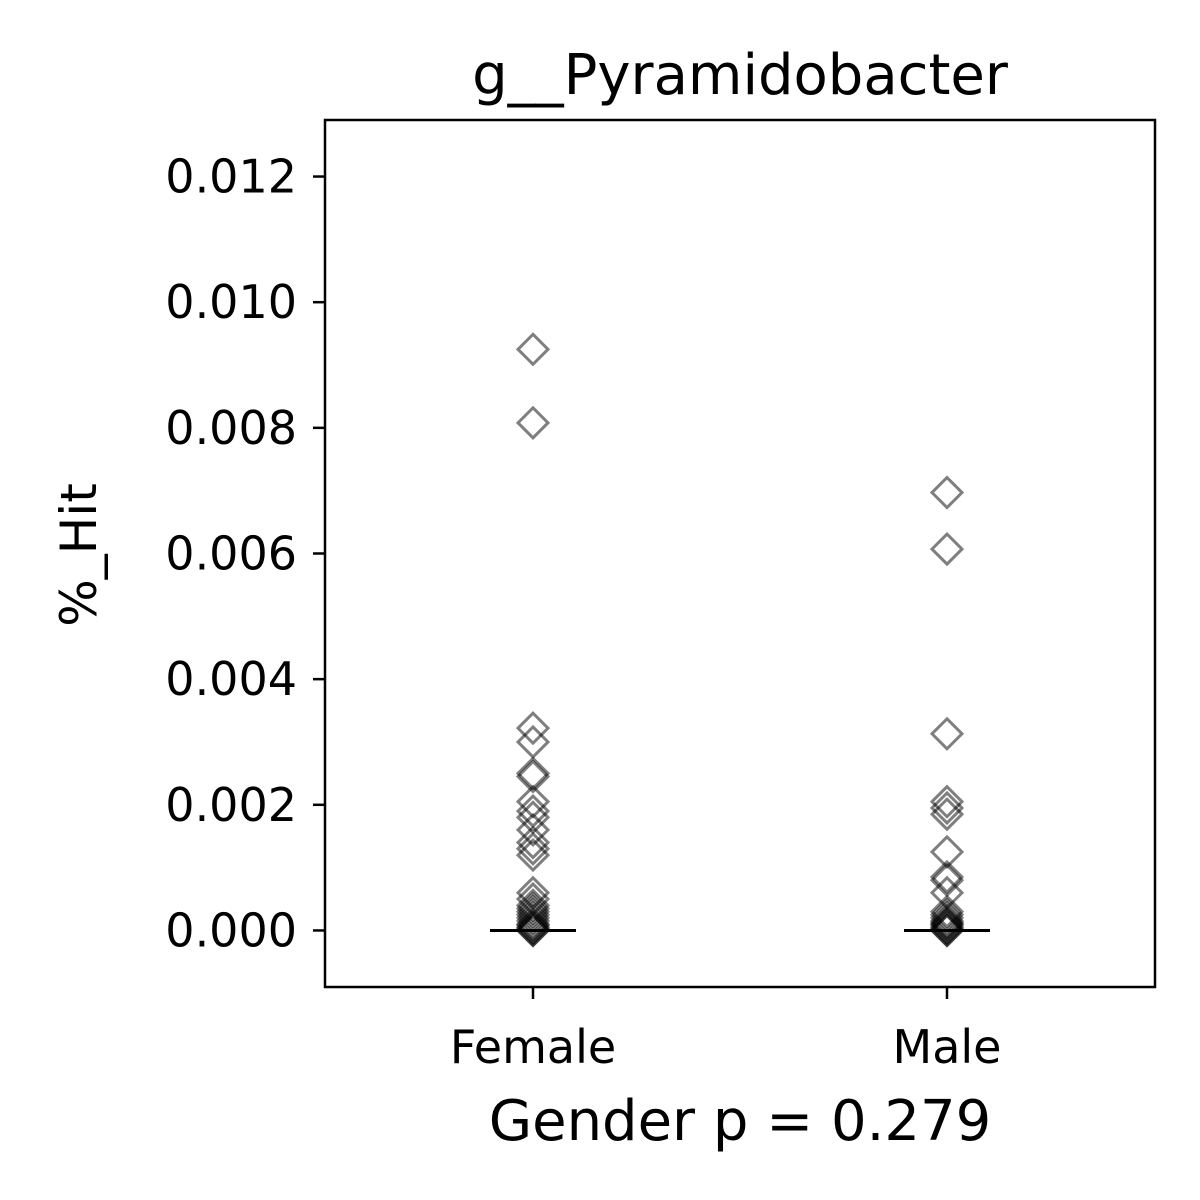 The image size is (1200, 1200). I want to click on y-tick-label: 0.004, so click(231, 679).